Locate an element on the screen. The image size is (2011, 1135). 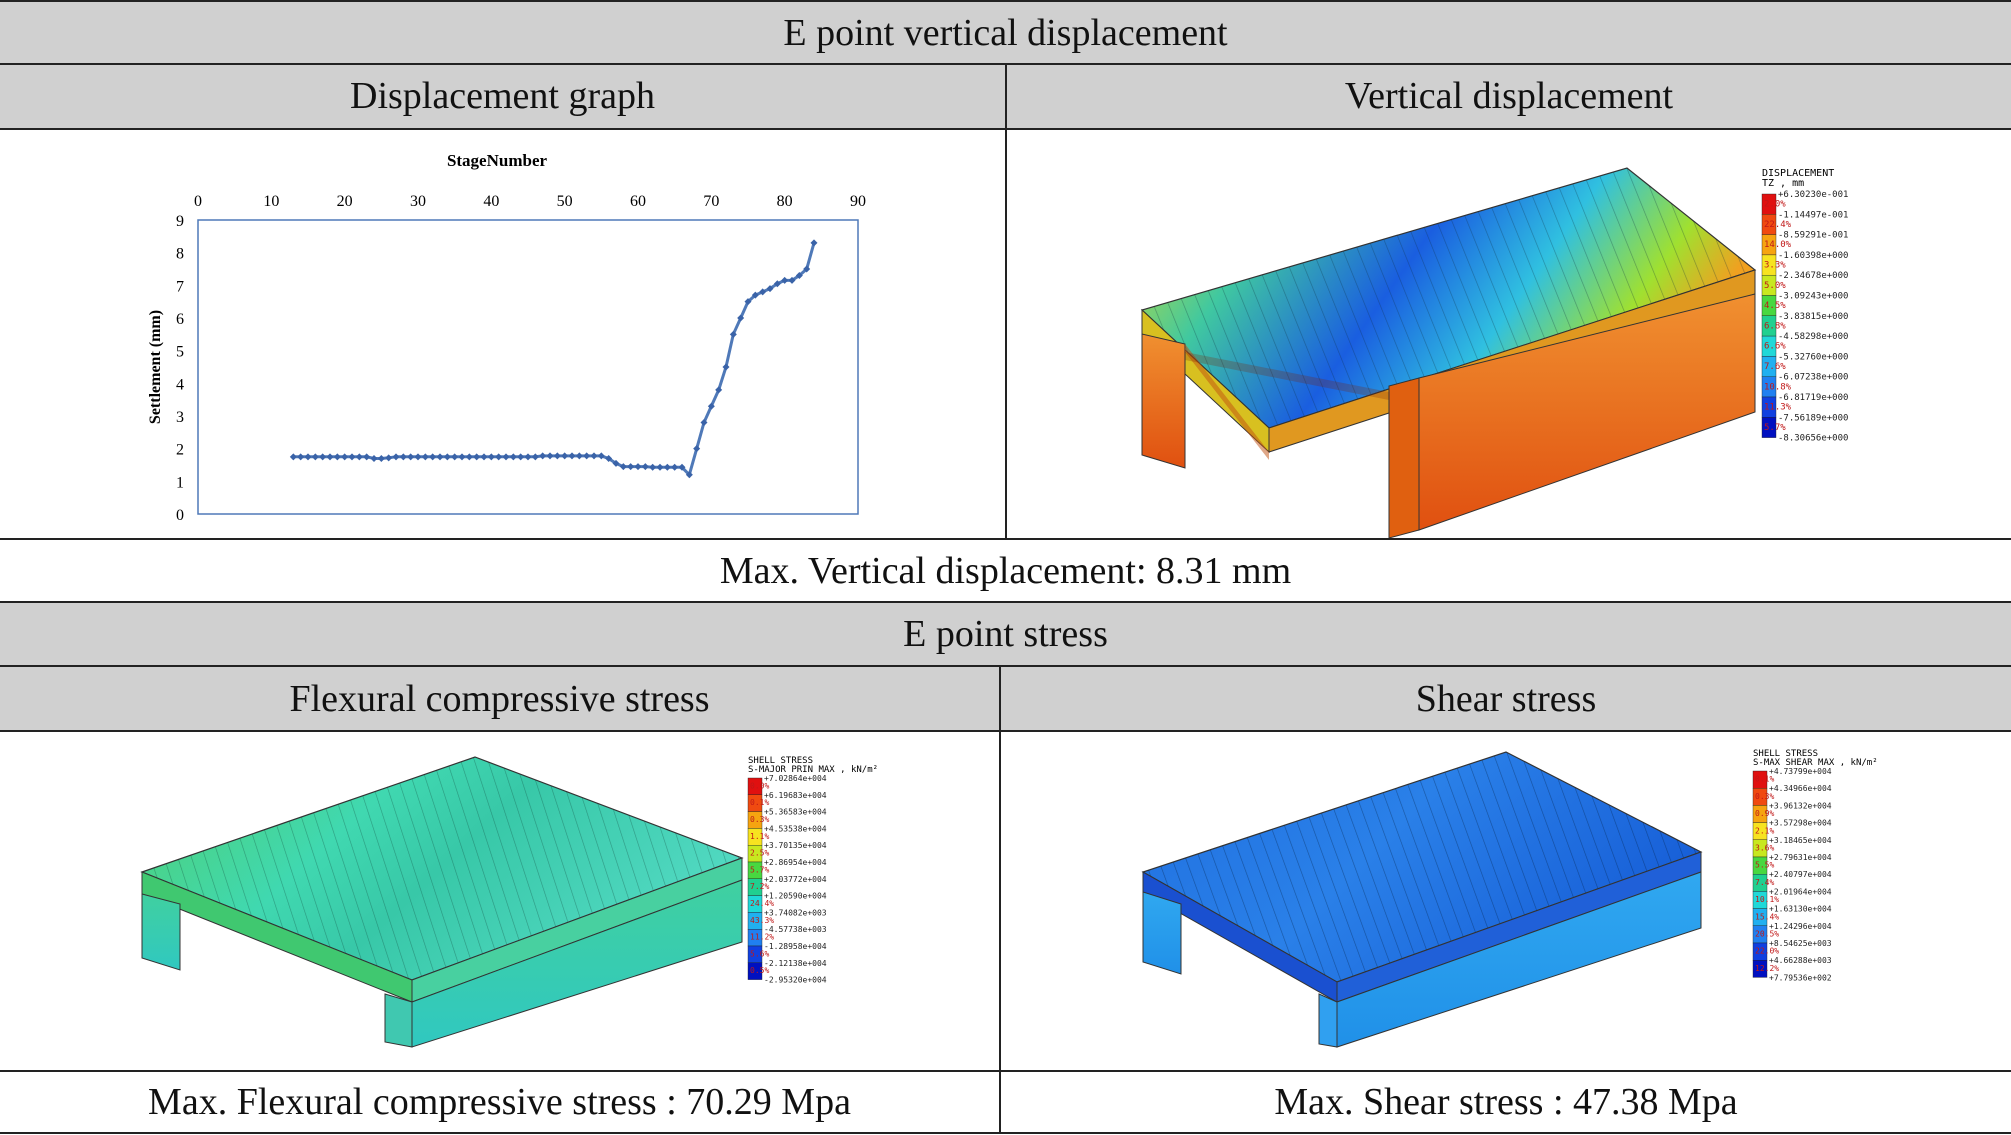
legend-value: -2.12138e+004 is located at coordinates (795, 963).